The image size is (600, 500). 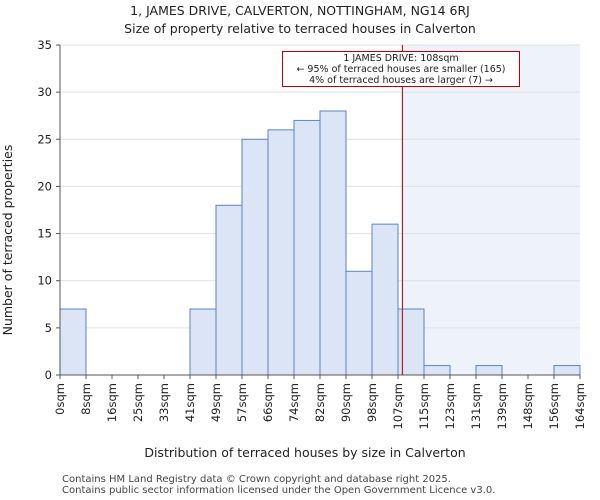 What do you see at coordinates (229, 290) in the screenshot?
I see `bar-49sqm` at bounding box center [229, 290].